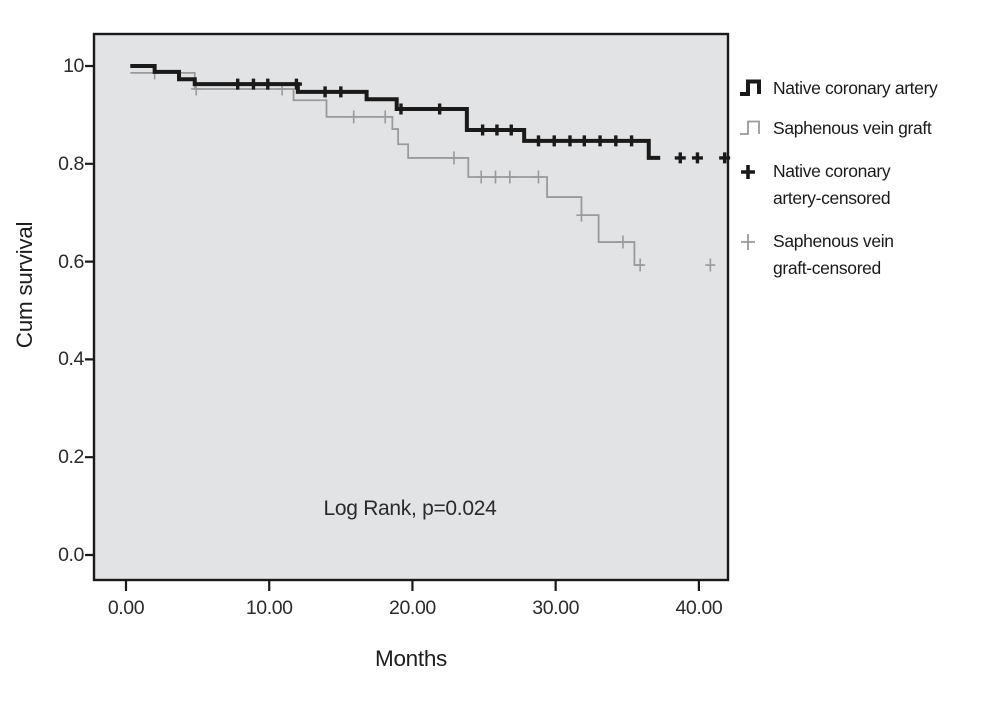 The height and width of the screenshot is (704, 983). Describe the element at coordinates (556, 608) in the screenshot. I see `x-tick-label: 30.00` at that location.